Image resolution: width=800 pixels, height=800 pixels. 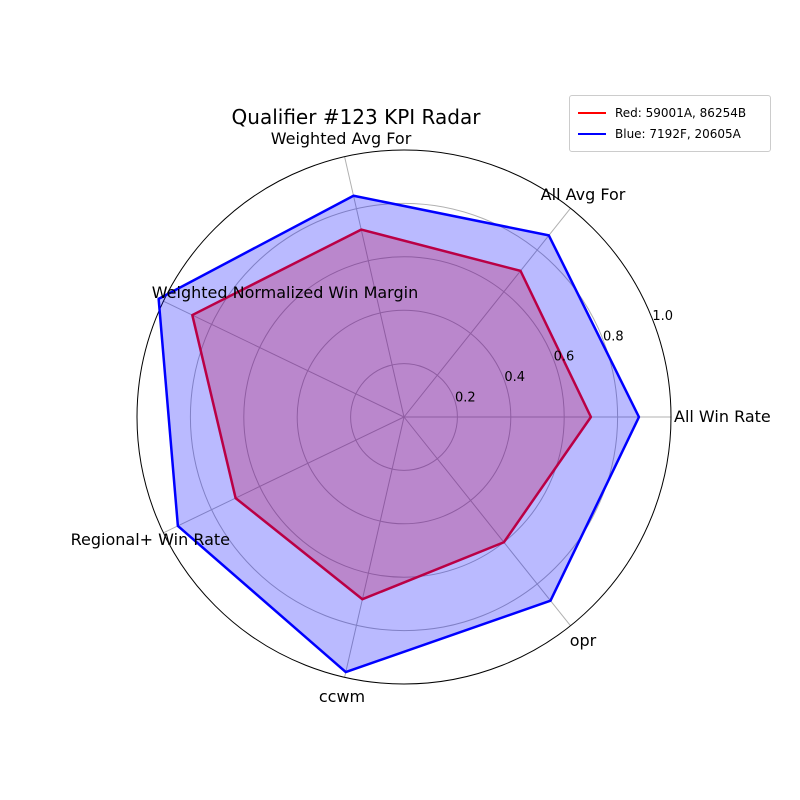 What do you see at coordinates (681, 112) in the screenshot?
I see `legend-label-red: Red: 59001A, 86254B` at bounding box center [681, 112].